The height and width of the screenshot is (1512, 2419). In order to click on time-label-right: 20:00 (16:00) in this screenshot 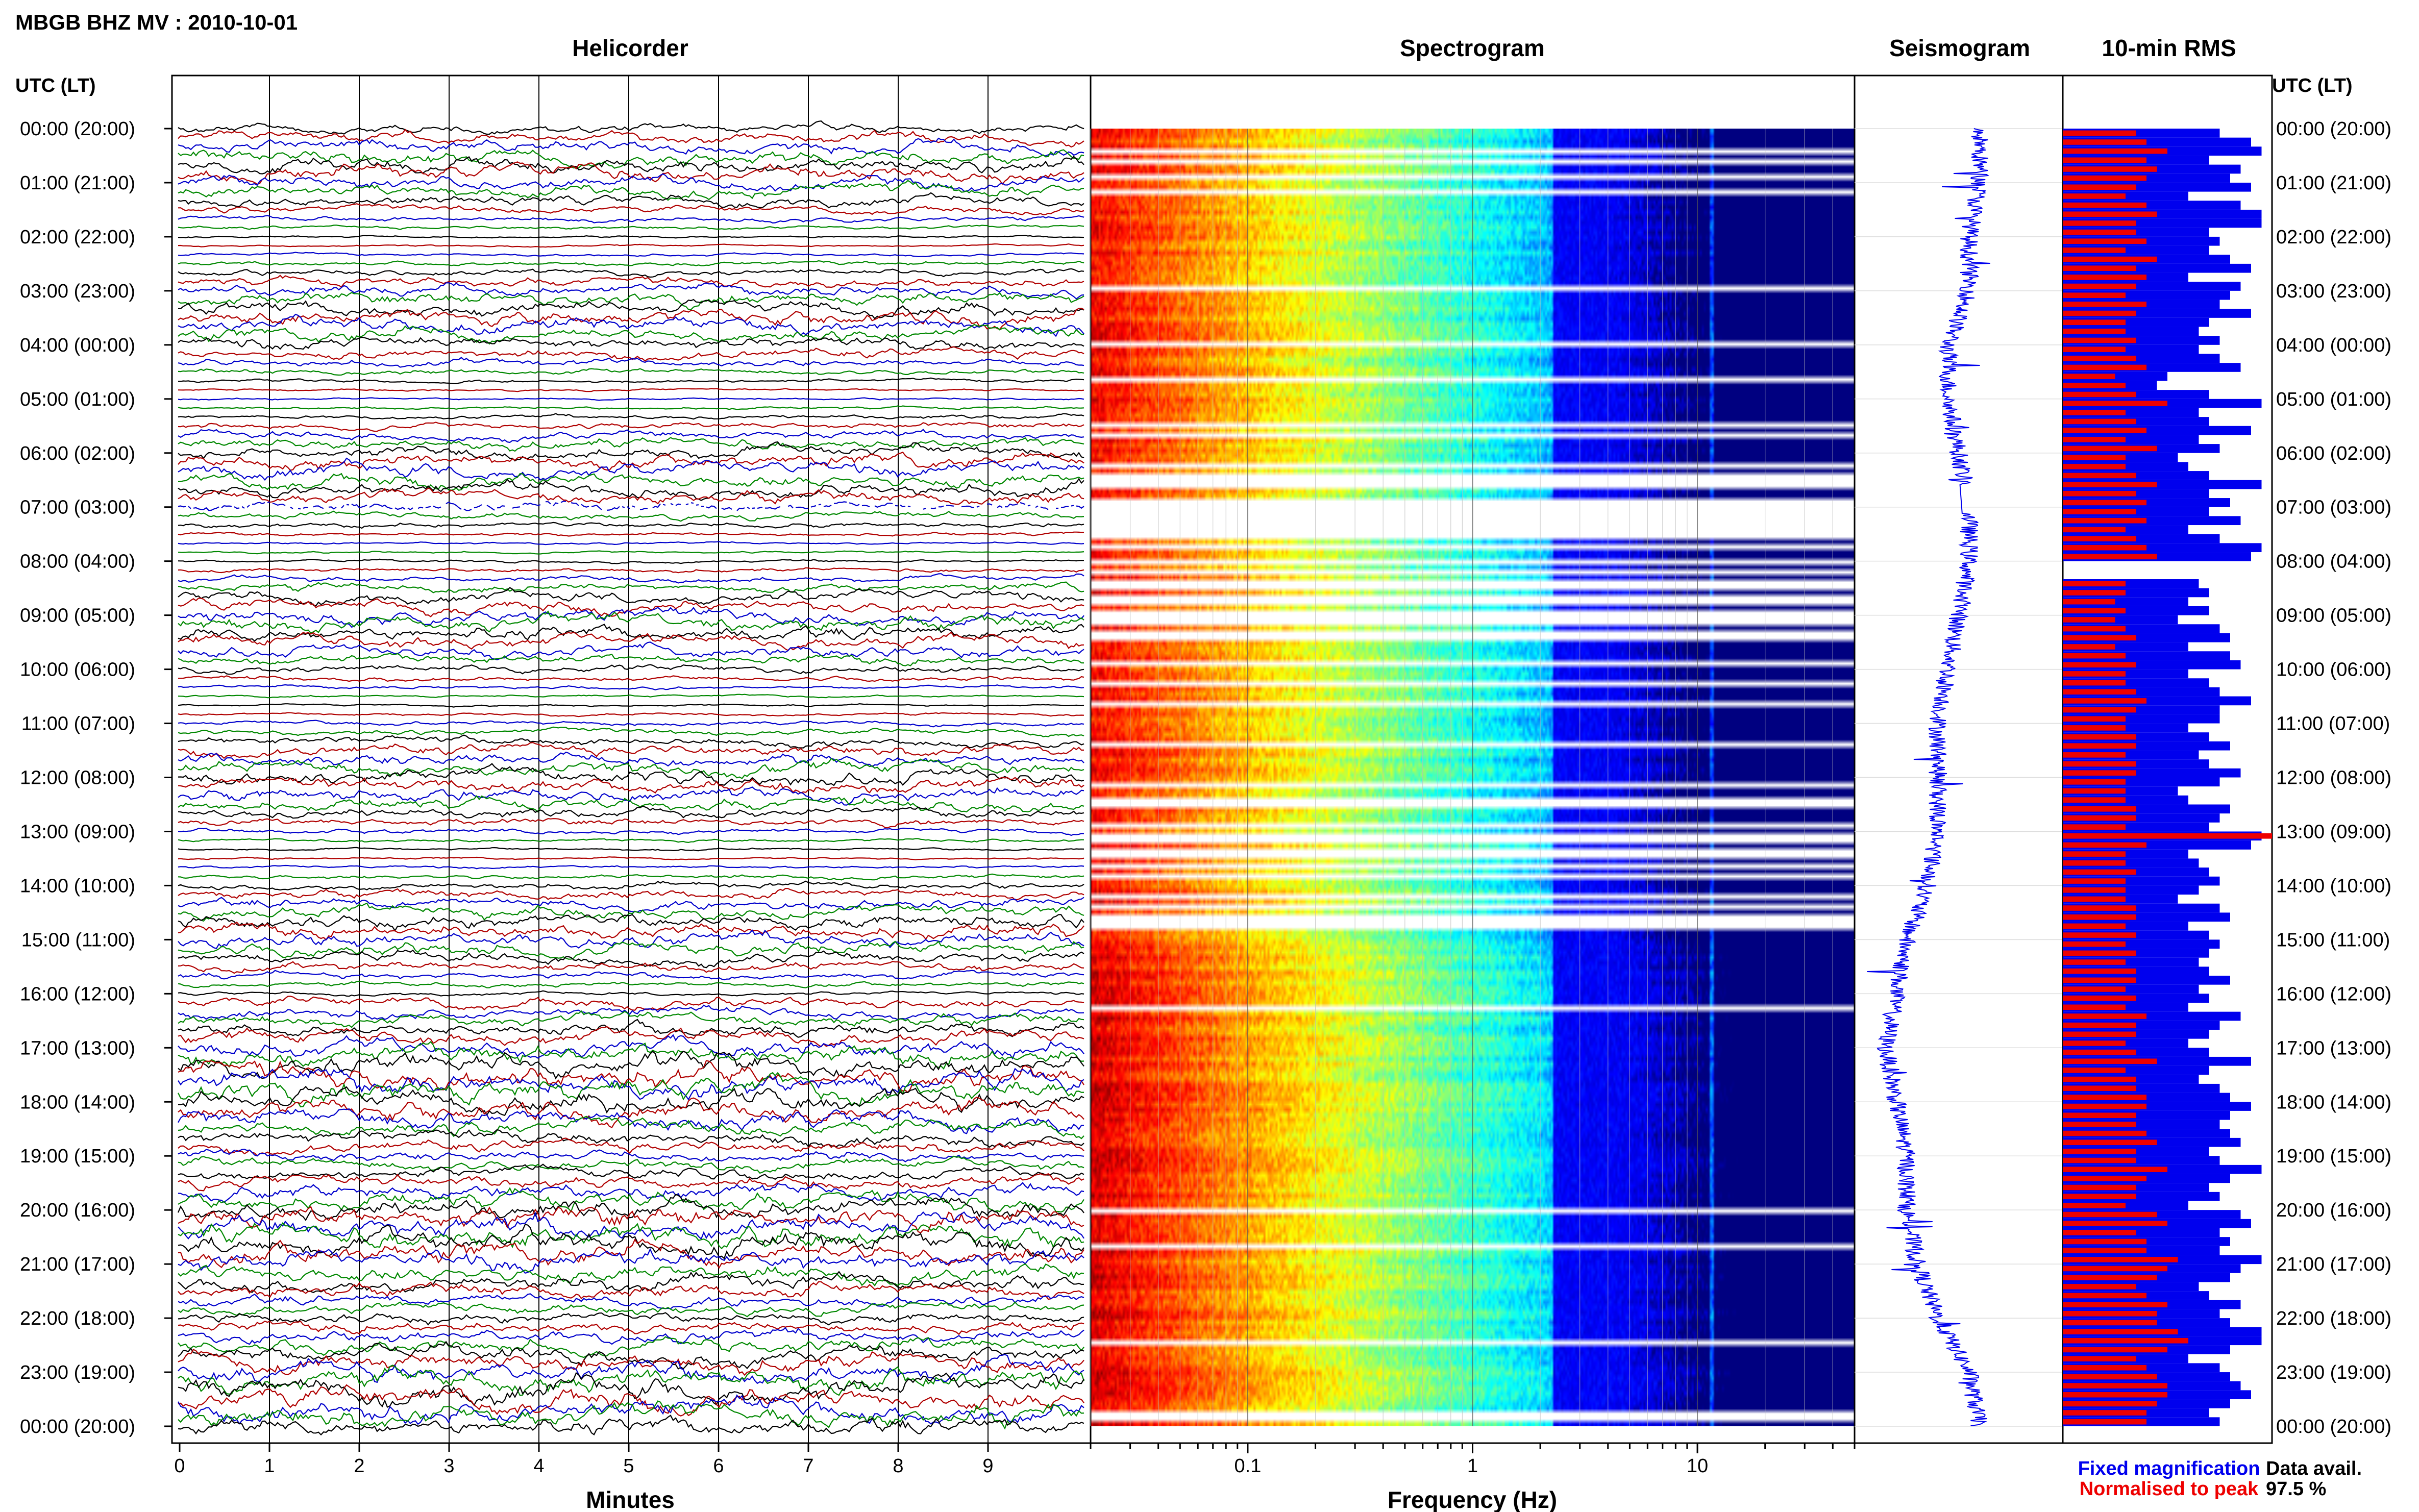, I will do `click(2333, 1210)`.